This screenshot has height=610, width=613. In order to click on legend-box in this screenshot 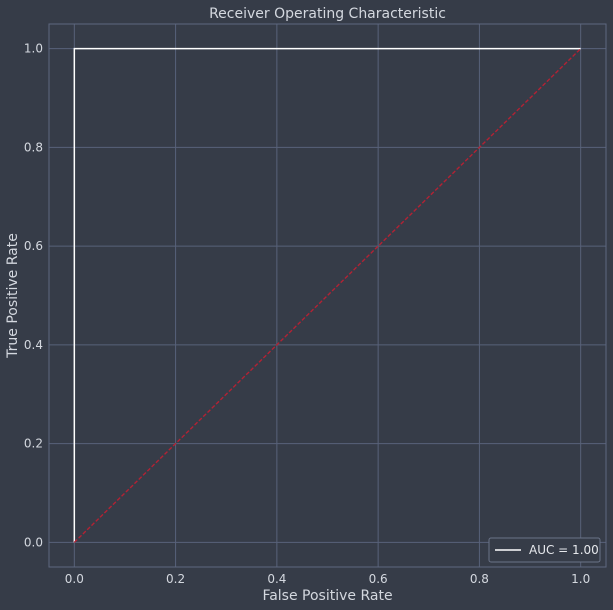, I will do `click(544, 550)`.